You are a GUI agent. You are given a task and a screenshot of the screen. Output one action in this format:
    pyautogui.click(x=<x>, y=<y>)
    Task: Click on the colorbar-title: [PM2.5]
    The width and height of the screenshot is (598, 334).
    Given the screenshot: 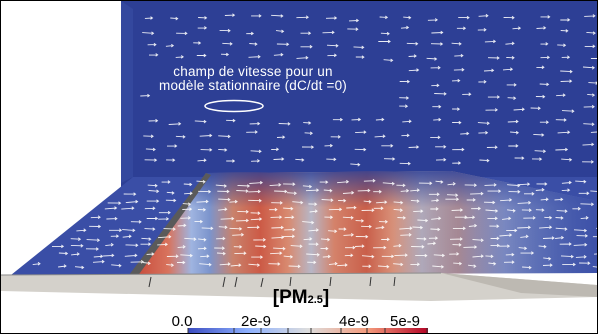 What is the action you would take?
    pyautogui.click(x=301, y=298)
    